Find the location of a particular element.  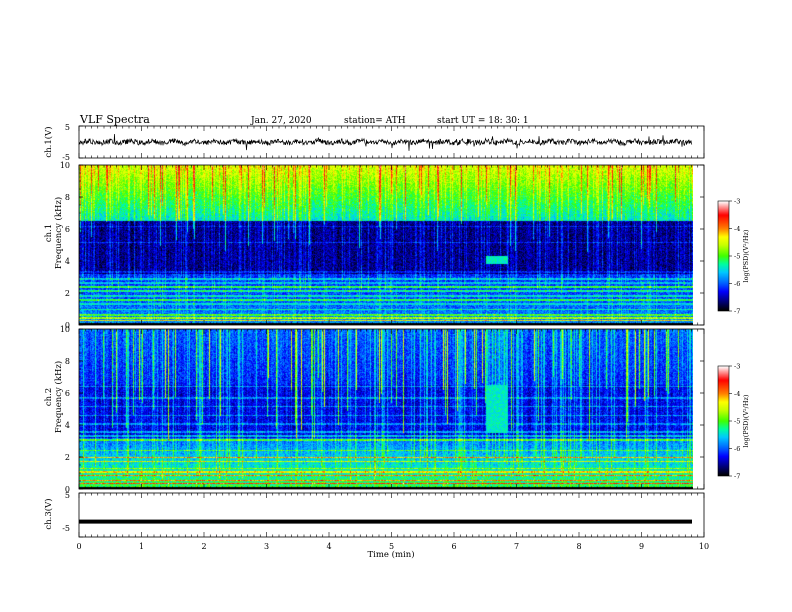

ch2-spectrogram-channel-label: ch.2 is located at coordinates (49, 397).